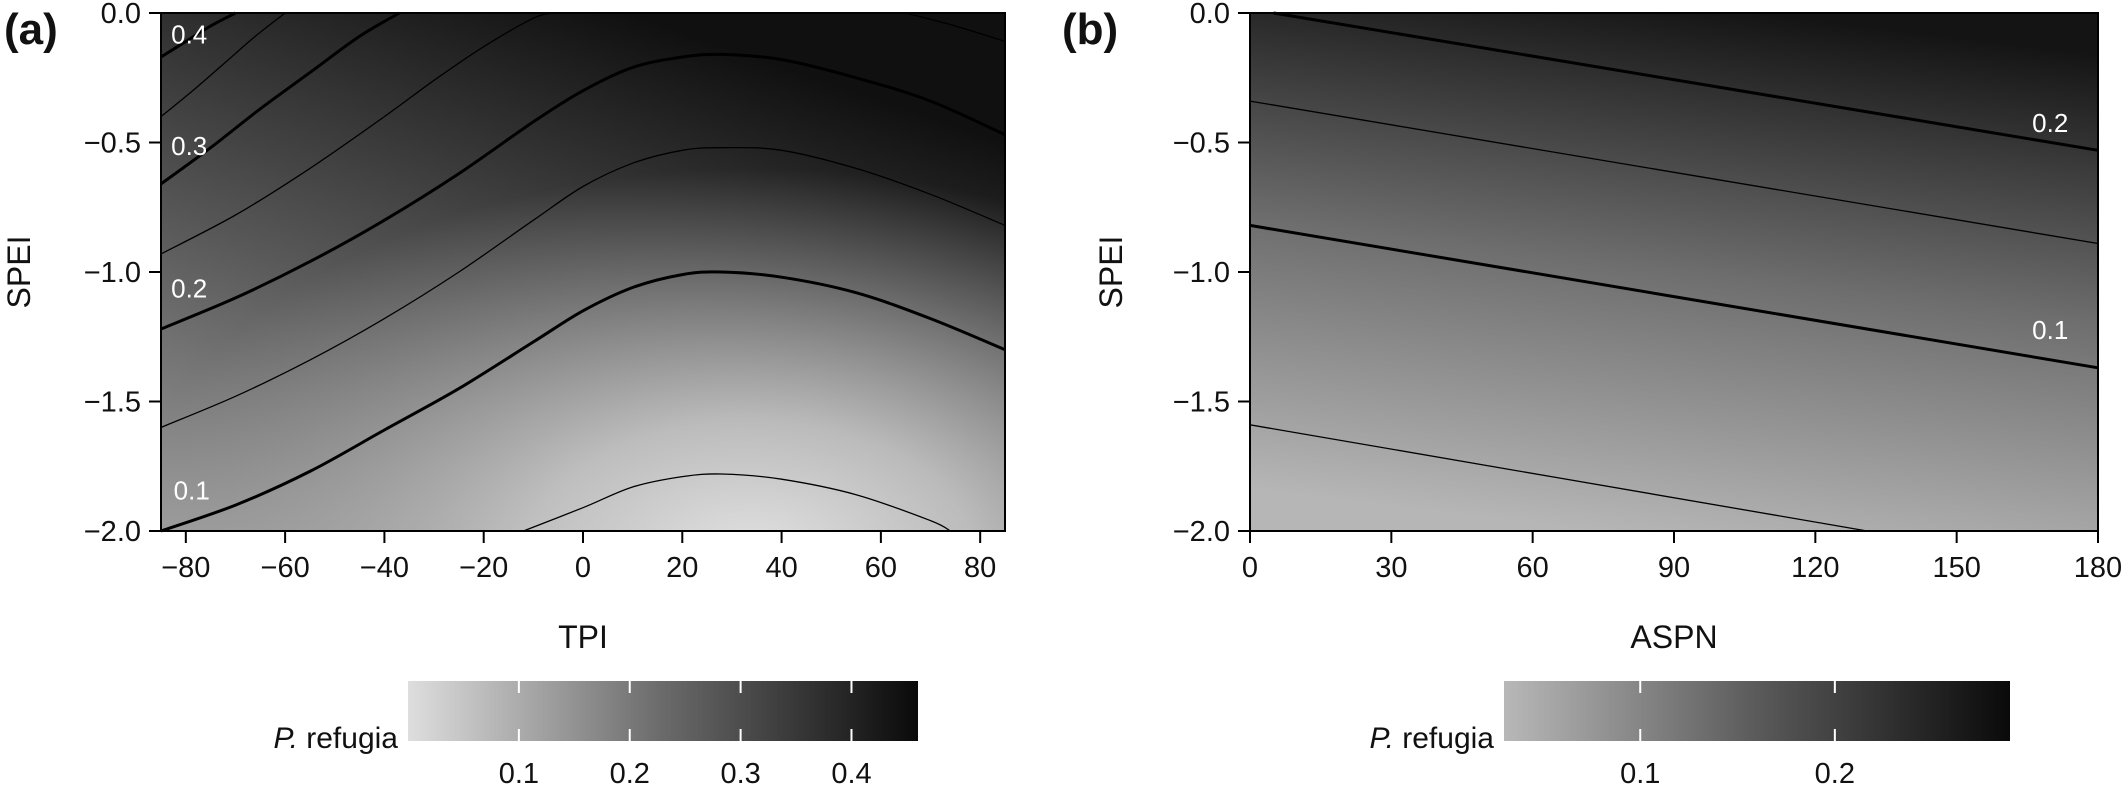 This screenshot has width=2128, height=789. What do you see at coordinates (781, 568) in the screenshot?
I see `x-tick-label: 40` at bounding box center [781, 568].